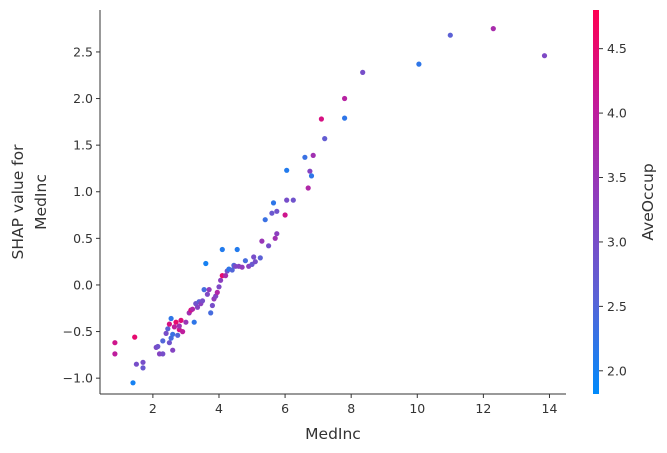  What do you see at coordinates (83, 284) in the screenshot?
I see `y-tick-label: 0.0` at bounding box center [83, 284].